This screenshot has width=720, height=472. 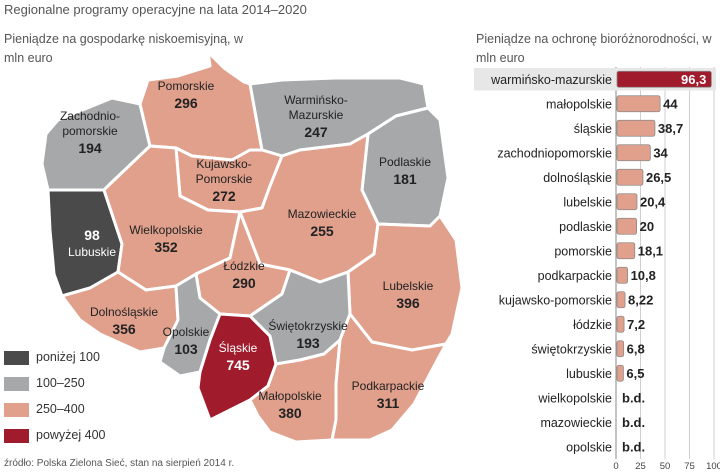 I want to click on region-name: Lubelskie, so click(x=408, y=286).